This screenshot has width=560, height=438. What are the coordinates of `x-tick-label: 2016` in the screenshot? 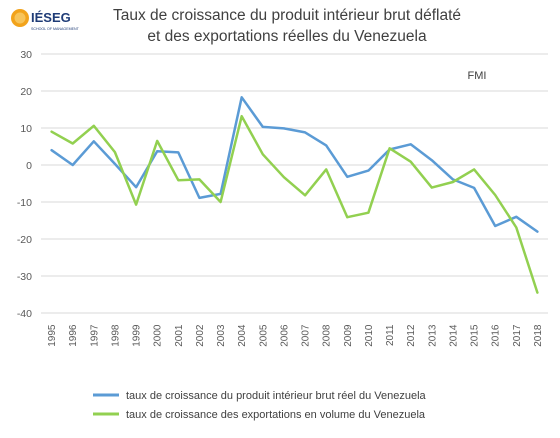 It's located at (496, 335).